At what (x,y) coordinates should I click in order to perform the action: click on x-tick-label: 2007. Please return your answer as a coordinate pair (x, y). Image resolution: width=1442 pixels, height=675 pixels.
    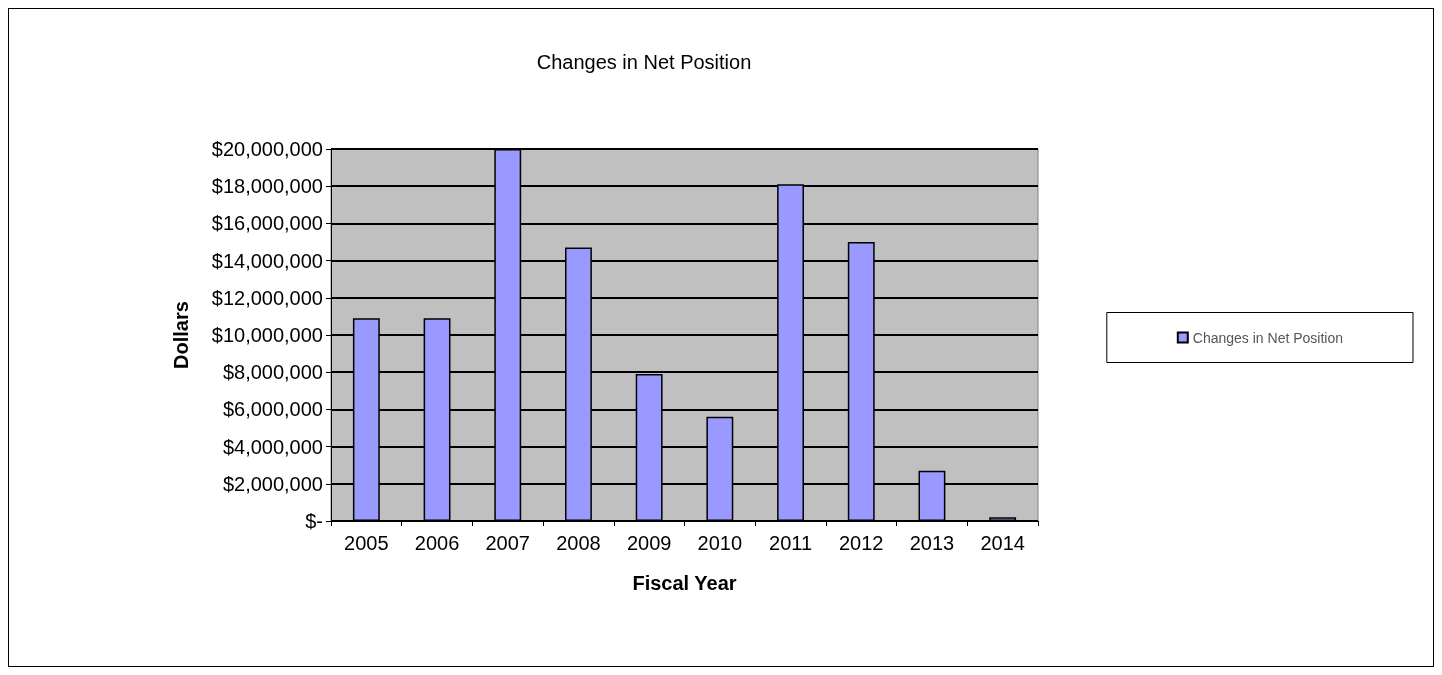
    Looking at the image, I should click on (507, 543).